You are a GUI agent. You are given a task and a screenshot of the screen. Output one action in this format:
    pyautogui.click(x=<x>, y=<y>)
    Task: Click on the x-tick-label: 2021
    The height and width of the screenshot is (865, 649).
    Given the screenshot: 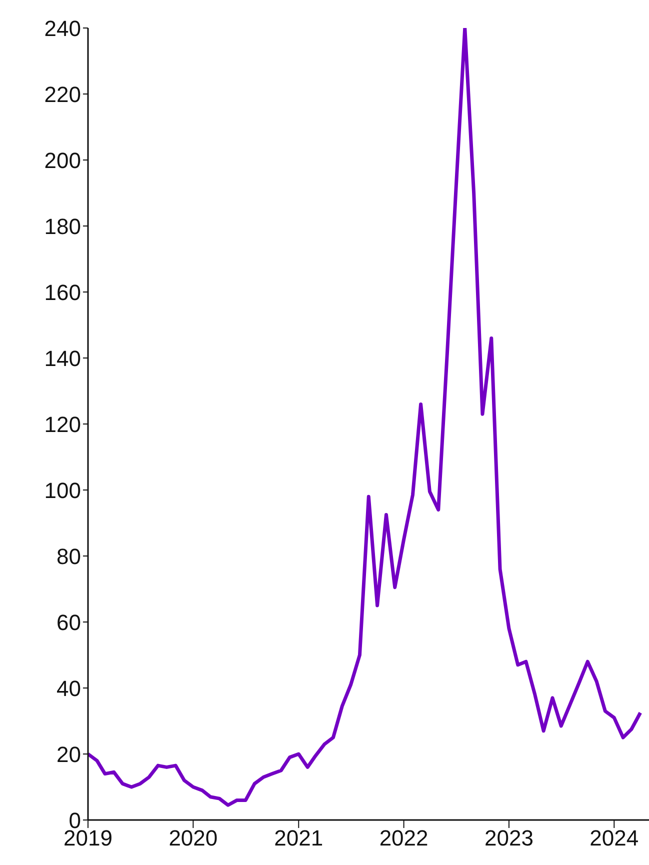 What is the action you would take?
    pyautogui.click(x=299, y=838)
    